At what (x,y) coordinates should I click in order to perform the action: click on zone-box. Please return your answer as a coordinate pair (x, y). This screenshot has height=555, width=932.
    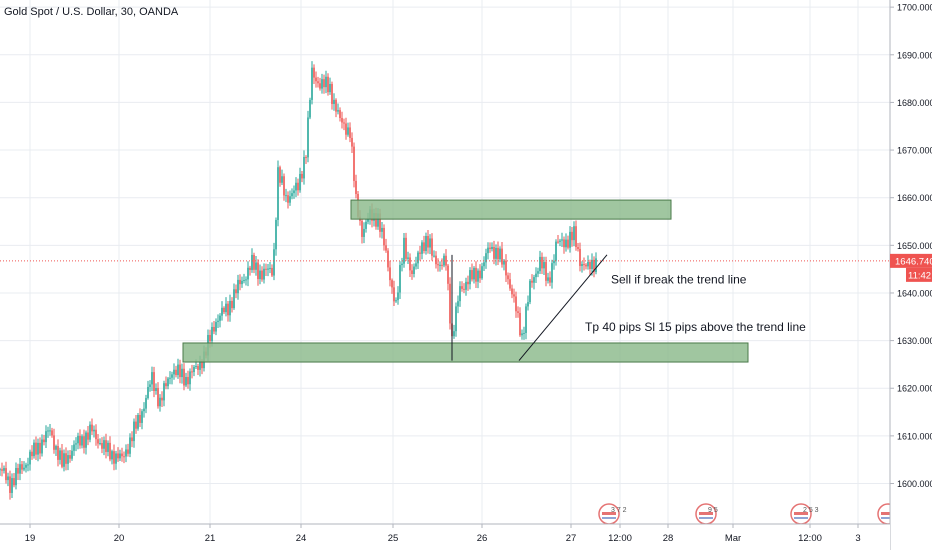
    Looking at the image, I should click on (511, 209).